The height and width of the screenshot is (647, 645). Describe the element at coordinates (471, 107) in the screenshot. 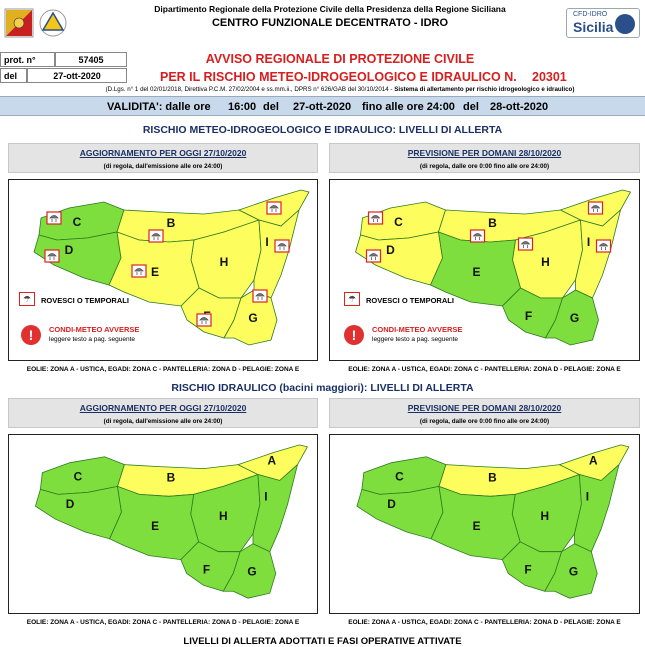

I see `validity-del2: del` at that location.